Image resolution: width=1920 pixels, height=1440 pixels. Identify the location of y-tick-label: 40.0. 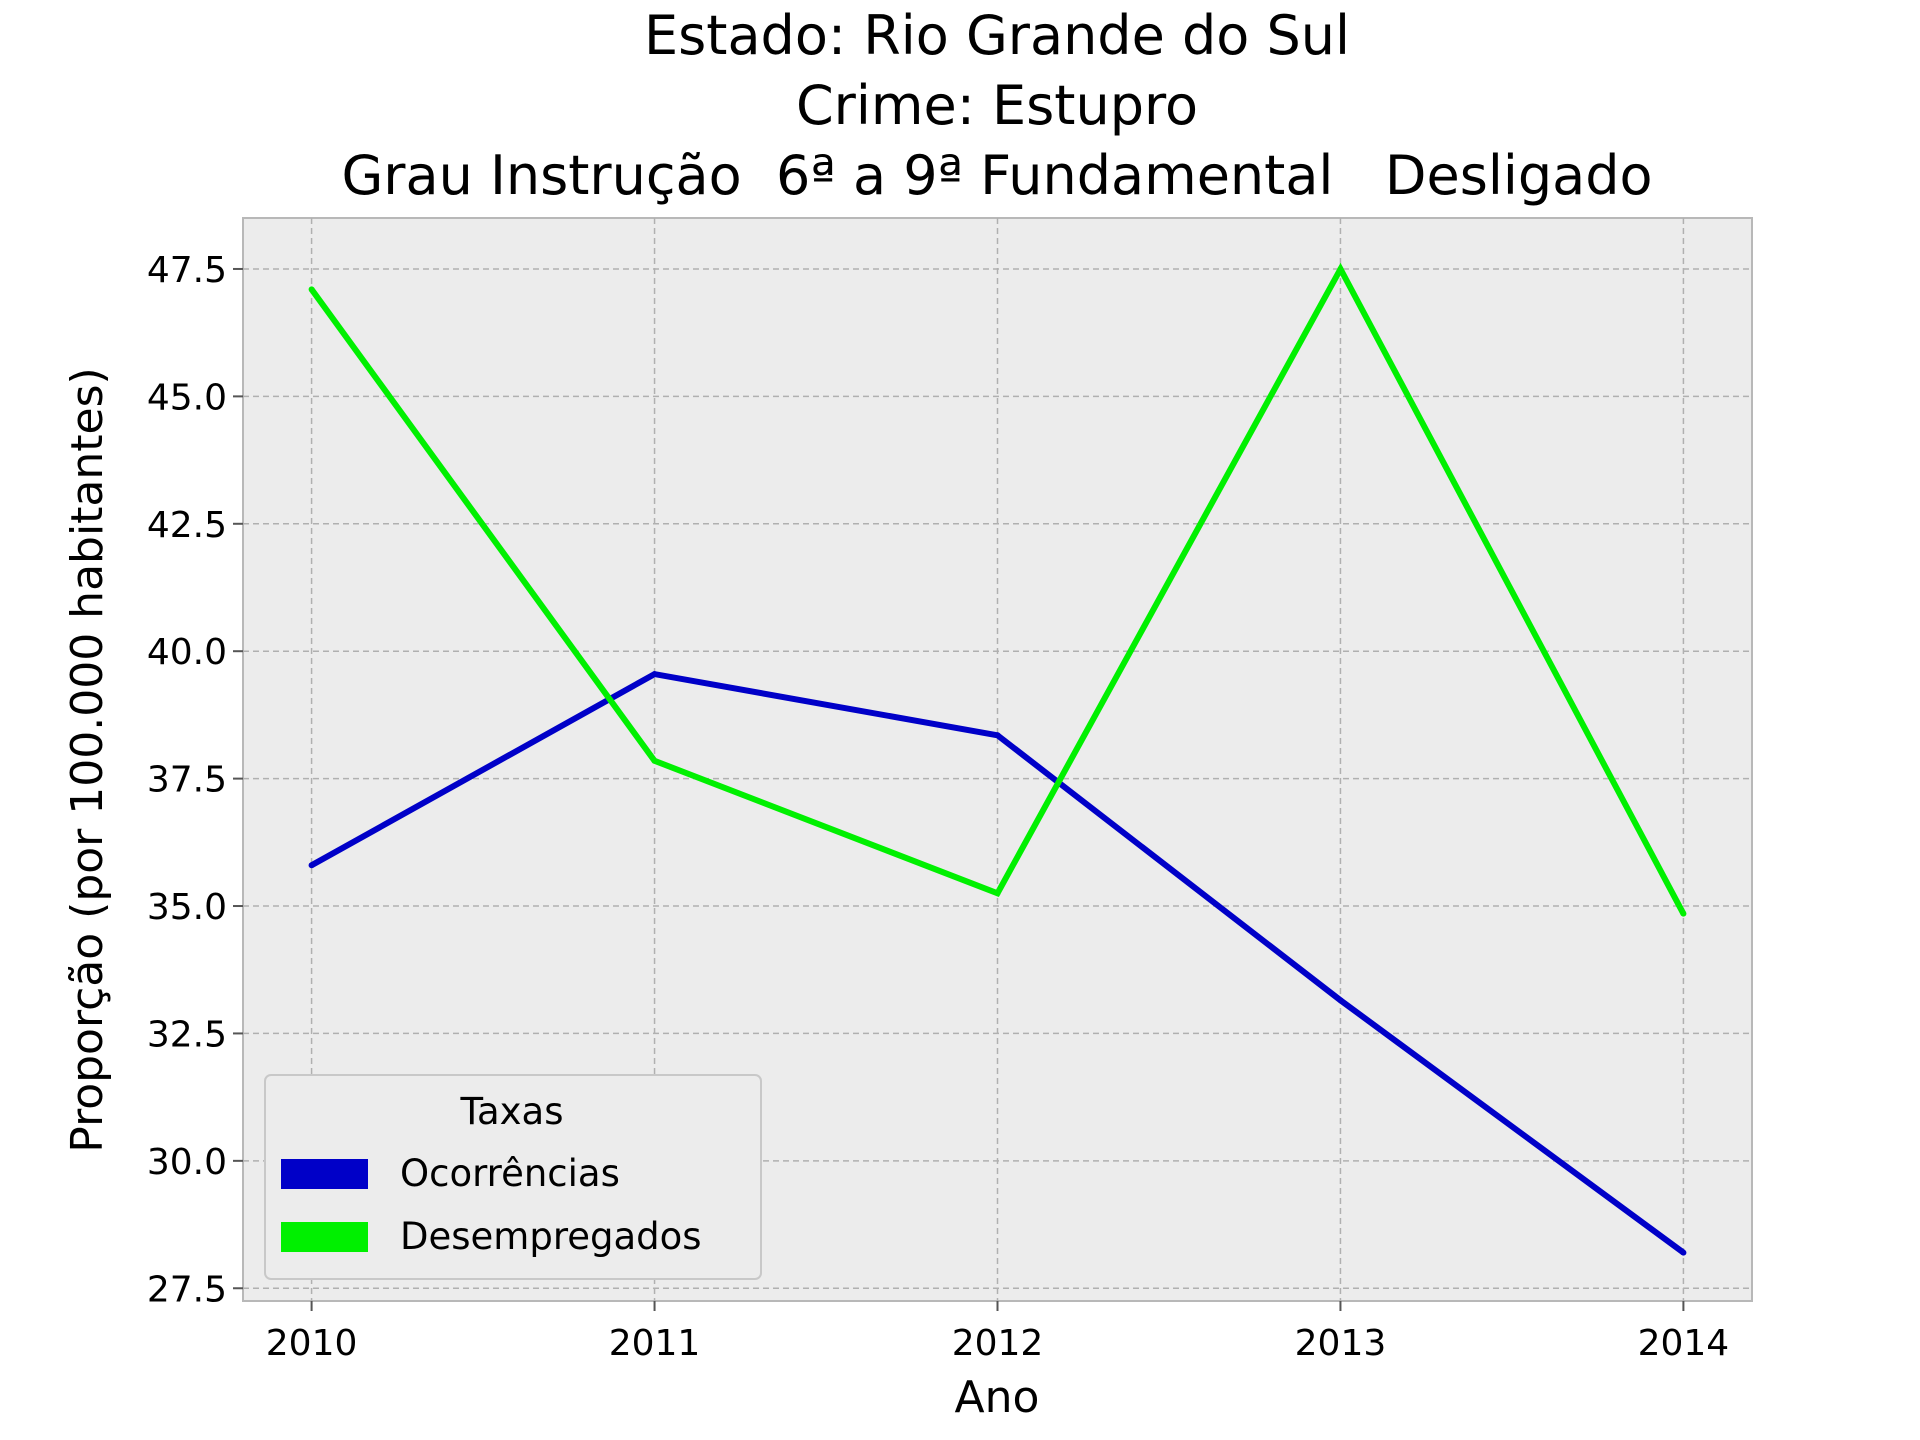
(187, 652).